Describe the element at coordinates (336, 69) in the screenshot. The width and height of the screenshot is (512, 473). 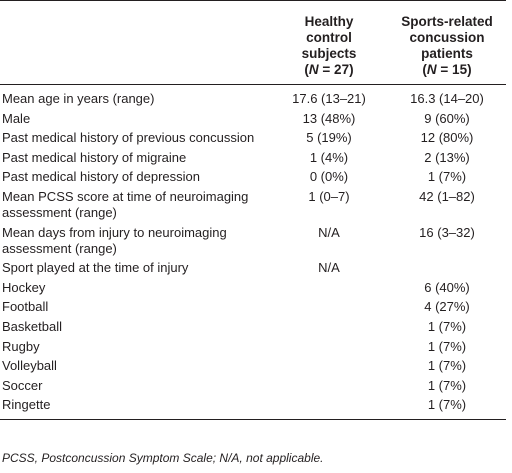
I see `header-healthy-n-rest: = 27)` at that location.